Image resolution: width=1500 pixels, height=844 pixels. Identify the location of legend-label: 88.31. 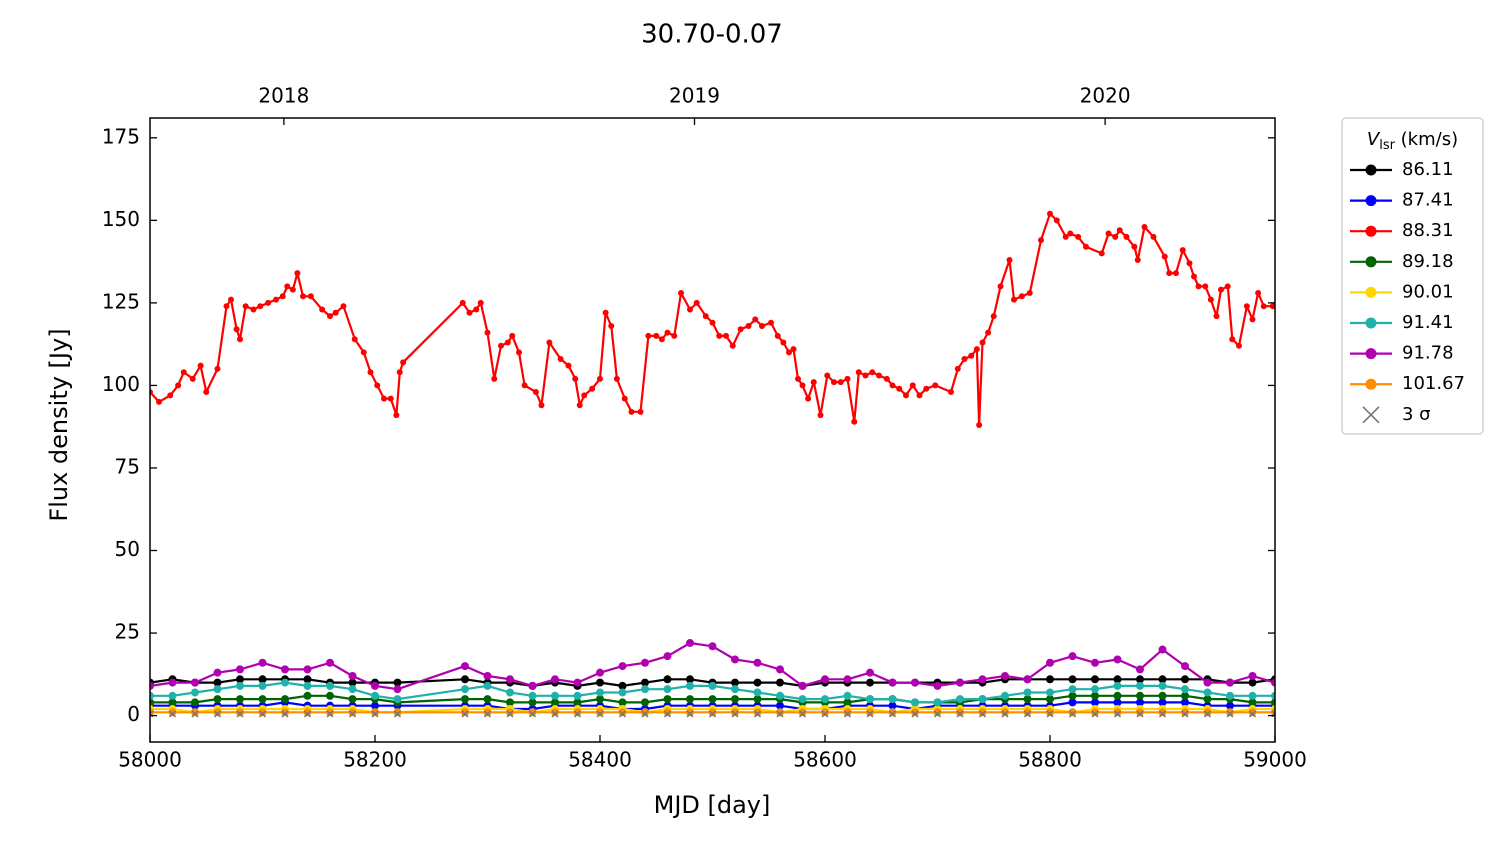
(1428, 230).